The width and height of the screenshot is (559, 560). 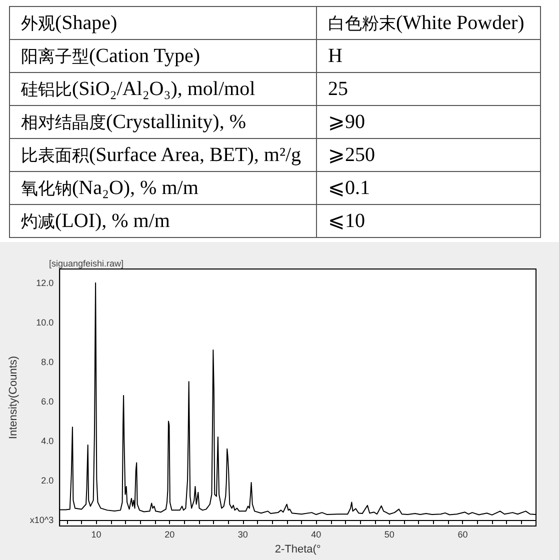 What do you see at coordinates (169, 535) in the screenshot?
I see `x-tick-label: 20` at bounding box center [169, 535].